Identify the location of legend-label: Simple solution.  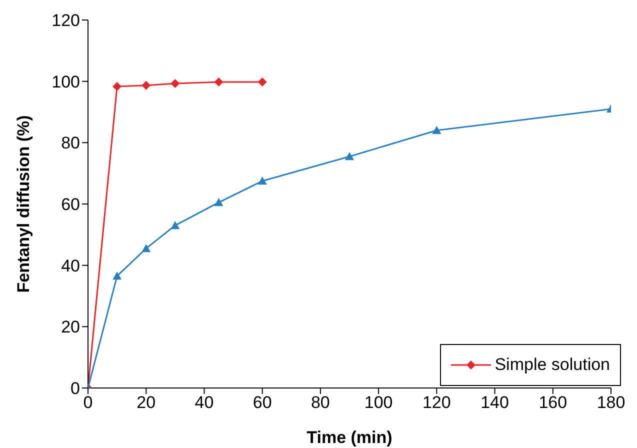
(552, 365).